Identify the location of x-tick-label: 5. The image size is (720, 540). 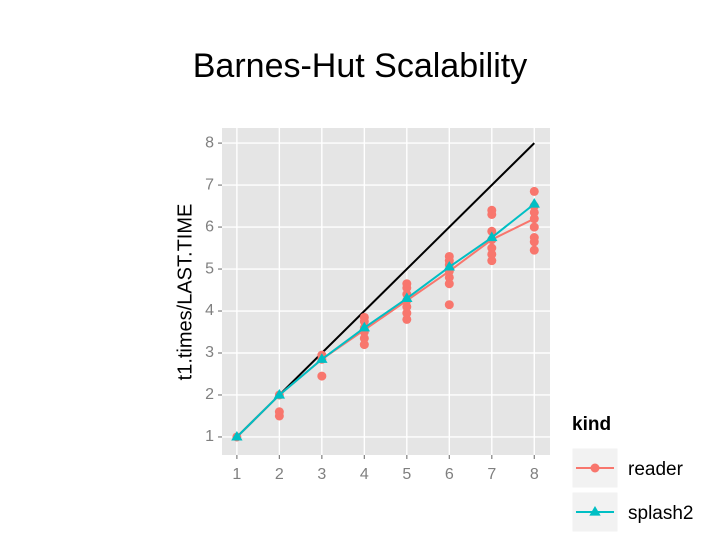
(406, 474).